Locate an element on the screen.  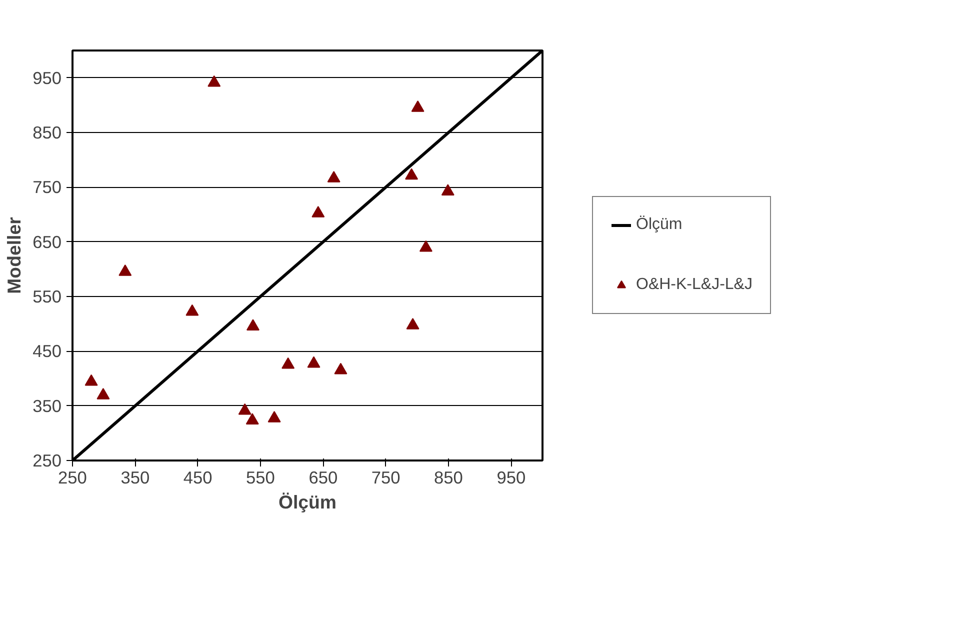
x-tick-label: 350 is located at coordinates (135, 478).